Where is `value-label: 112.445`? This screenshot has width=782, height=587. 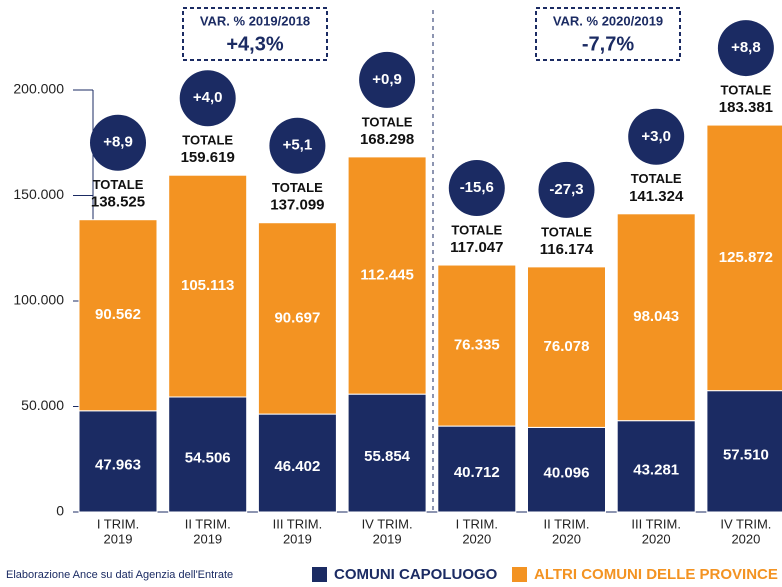
value-label: 112.445 is located at coordinates (386, 274).